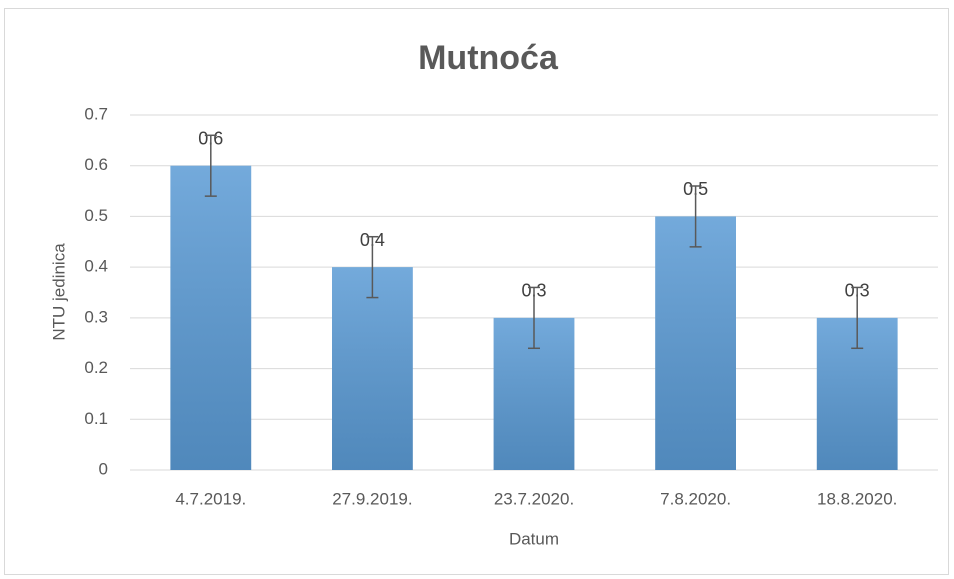 The width and height of the screenshot is (954, 579). What do you see at coordinates (695, 498) in the screenshot?
I see `x-tick-label: 7.8.2020.` at bounding box center [695, 498].